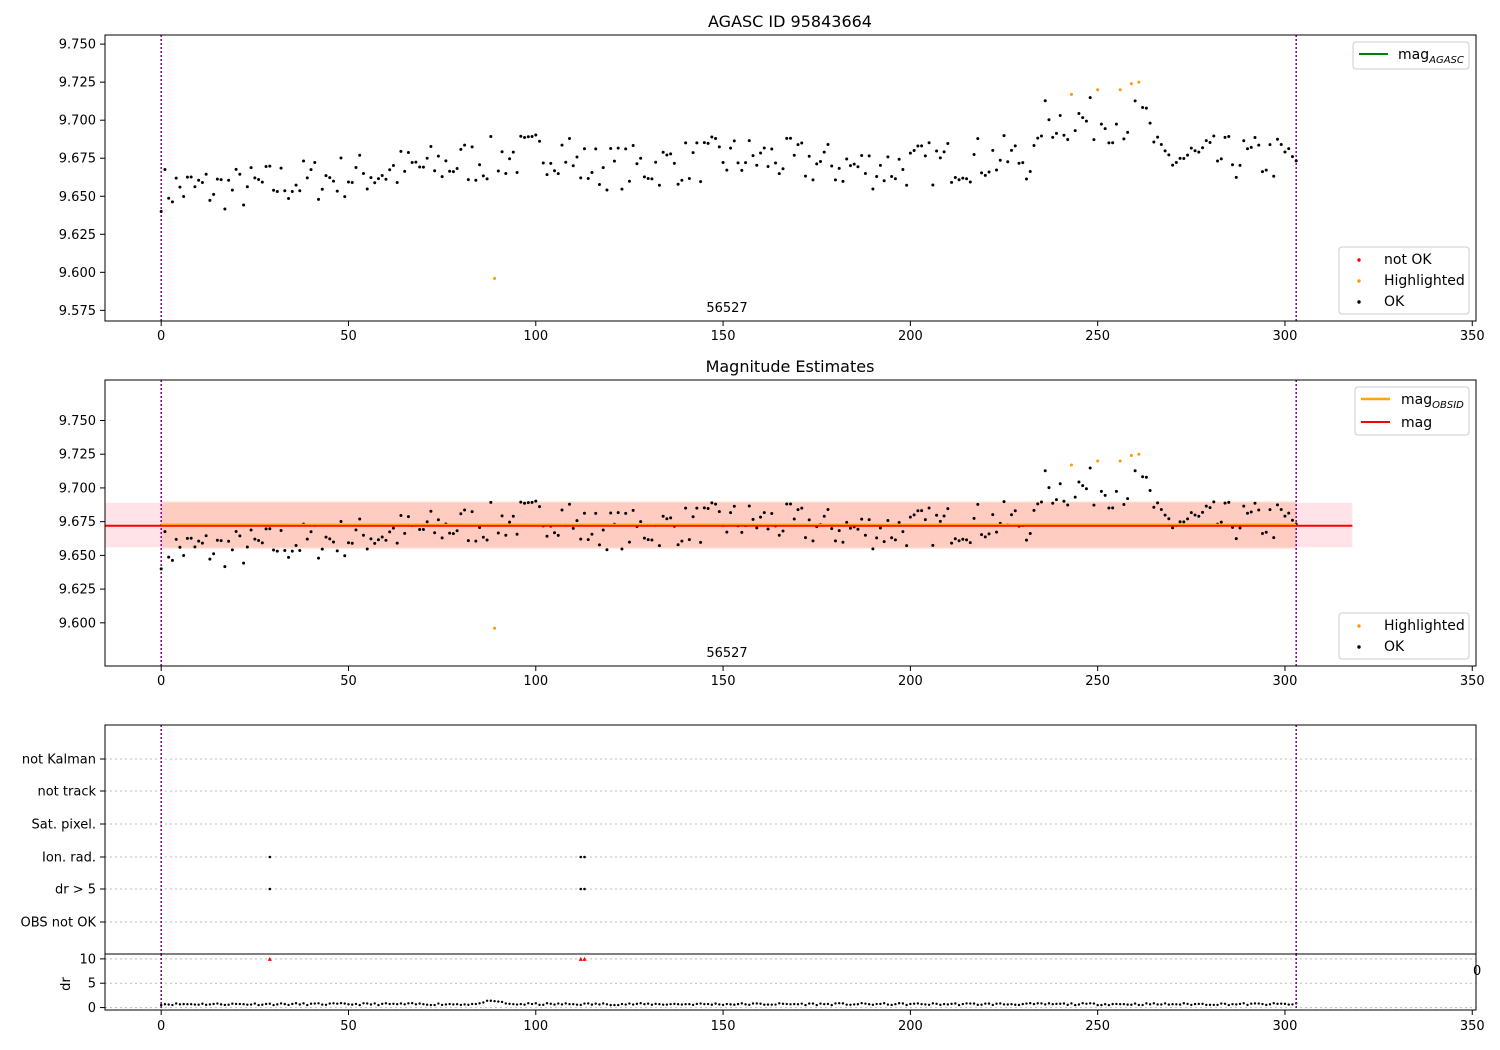 The width and height of the screenshot is (1500, 1050). Describe the element at coordinates (1359, 302) in the screenshot. I see `ok-swatch` at that location.